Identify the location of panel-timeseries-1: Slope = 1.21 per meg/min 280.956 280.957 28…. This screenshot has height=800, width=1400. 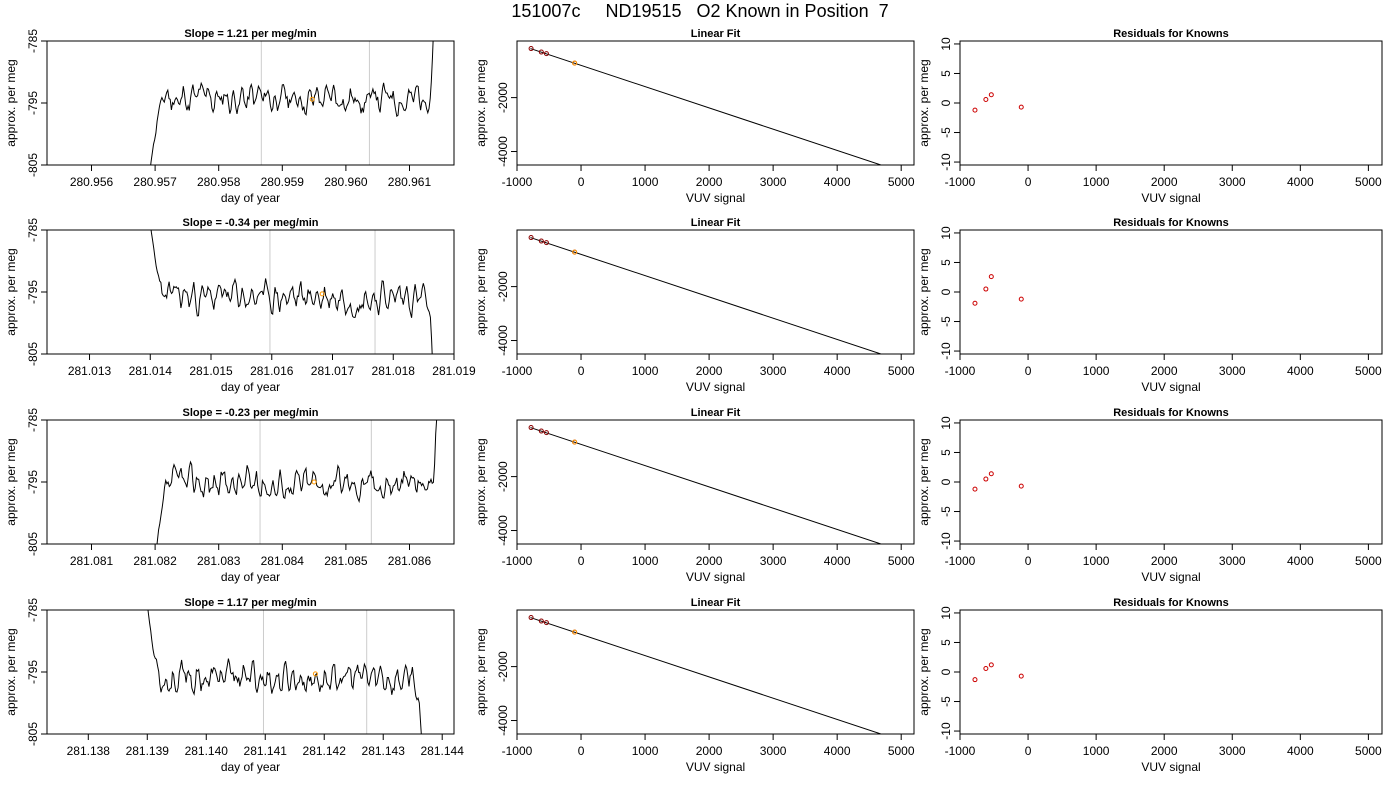
(229, 116).